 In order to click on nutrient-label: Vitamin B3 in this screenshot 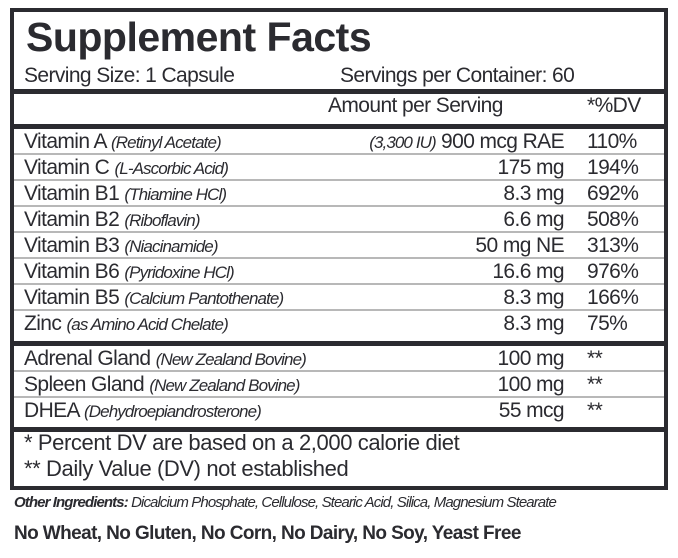, I will do `click(72, 245)`.